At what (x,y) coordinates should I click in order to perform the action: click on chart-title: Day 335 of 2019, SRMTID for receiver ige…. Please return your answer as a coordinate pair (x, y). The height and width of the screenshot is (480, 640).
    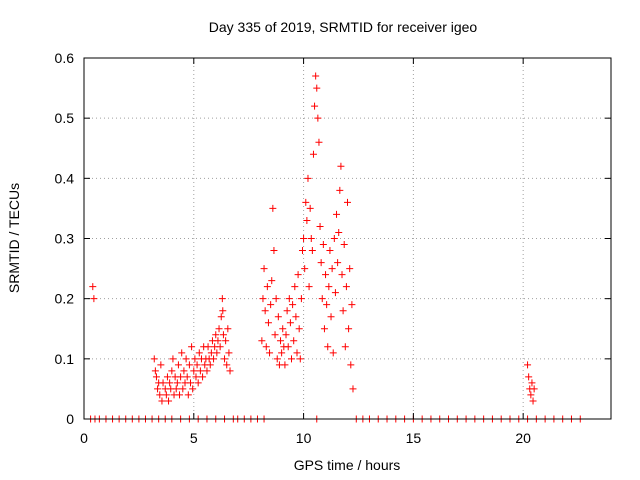
    Looking at the image, I should click on (343, 27).